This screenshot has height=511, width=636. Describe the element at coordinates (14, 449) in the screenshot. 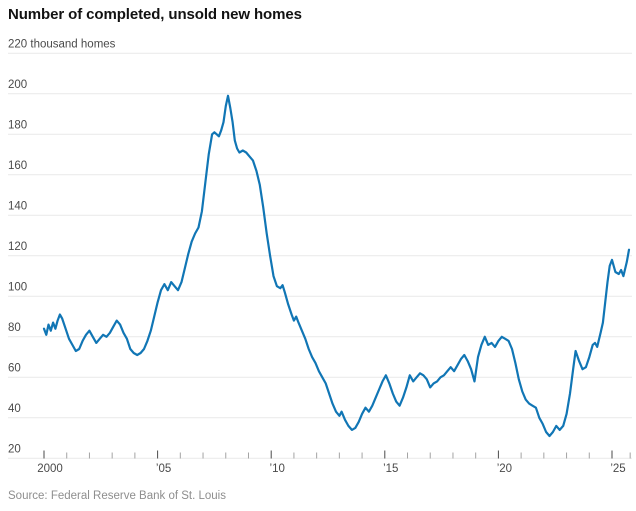

I see `y-tick-label: 20` at that location.